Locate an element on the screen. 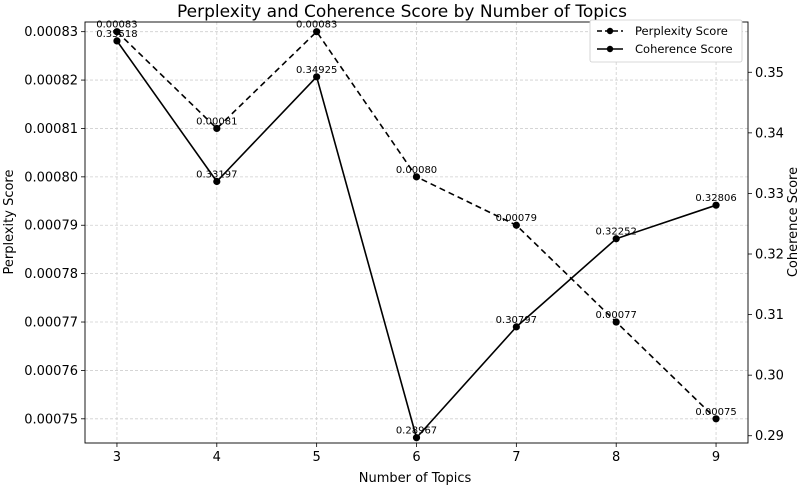 This screenshot has height=486, width=800. y-right-tick-label: 0.31 is located at coordinates (769, 315).